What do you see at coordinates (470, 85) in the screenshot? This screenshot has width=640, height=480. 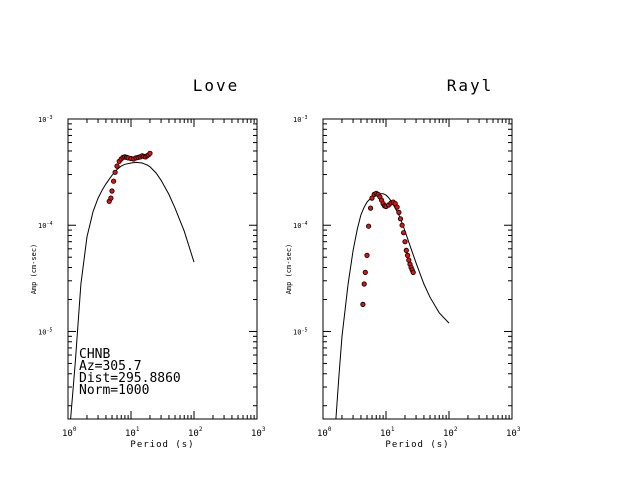 I see `chart-title: Rayl` at bounding box center [470, 85].